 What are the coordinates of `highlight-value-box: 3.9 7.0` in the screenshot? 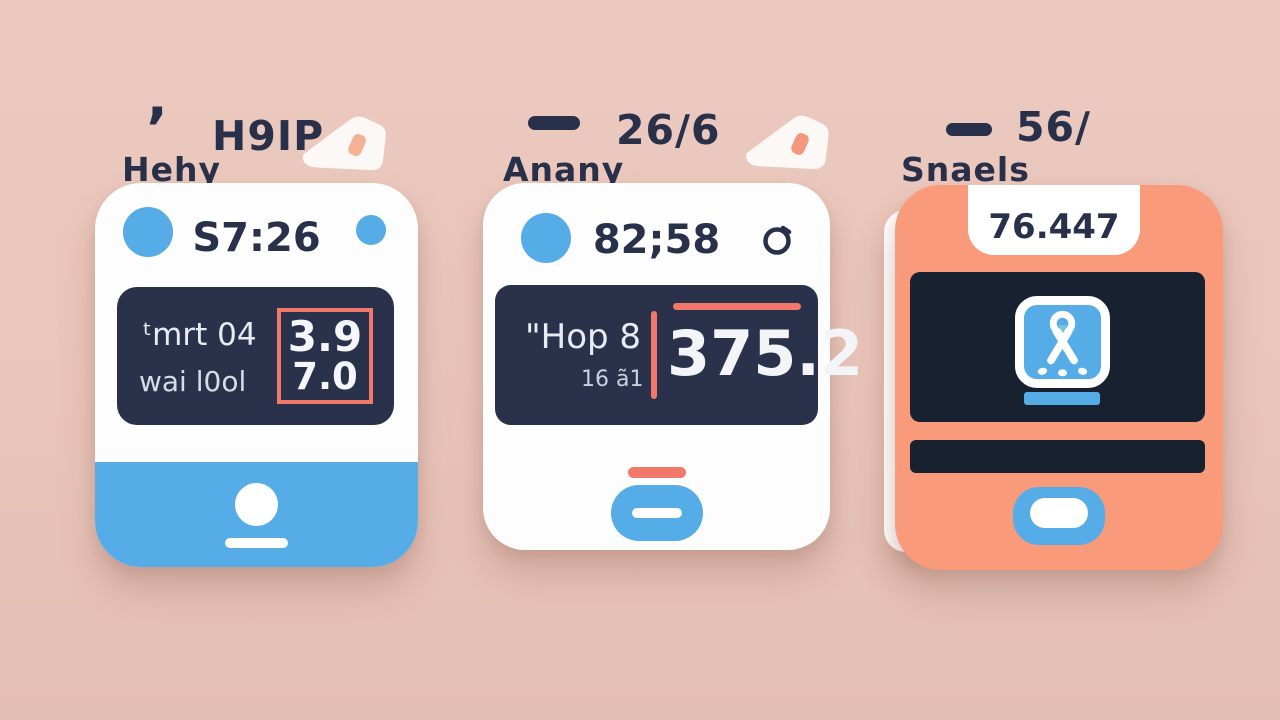 It's located at (325, 356).